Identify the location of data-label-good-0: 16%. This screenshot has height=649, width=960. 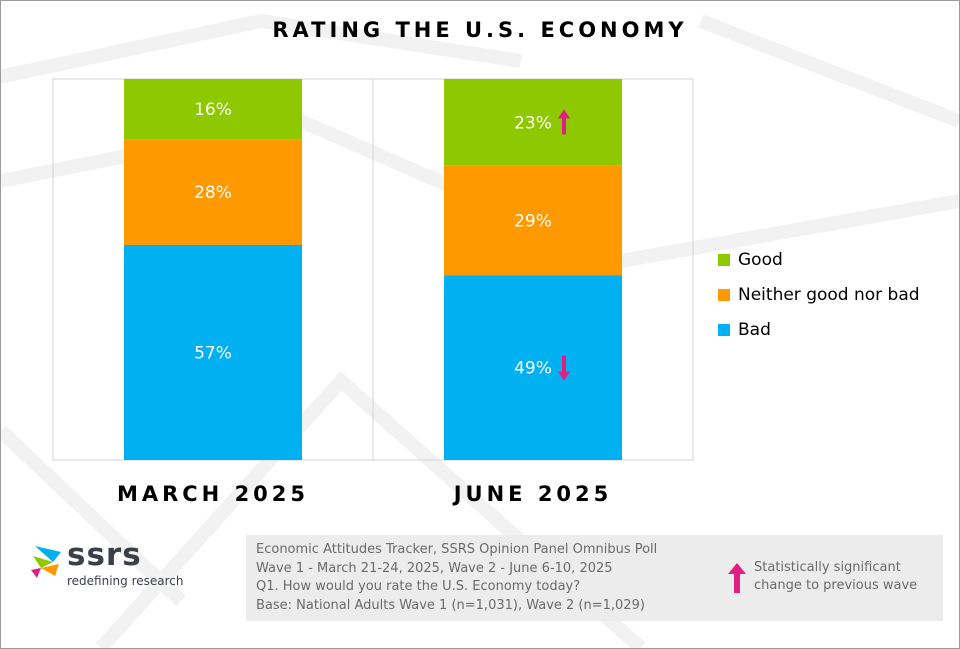
(213, 110).